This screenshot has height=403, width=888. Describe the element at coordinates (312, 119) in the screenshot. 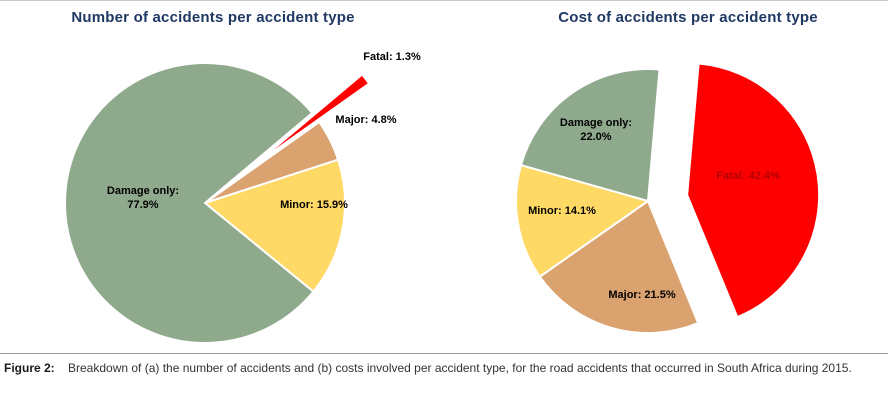

I see `pie-slice-fatal-left` at that location.